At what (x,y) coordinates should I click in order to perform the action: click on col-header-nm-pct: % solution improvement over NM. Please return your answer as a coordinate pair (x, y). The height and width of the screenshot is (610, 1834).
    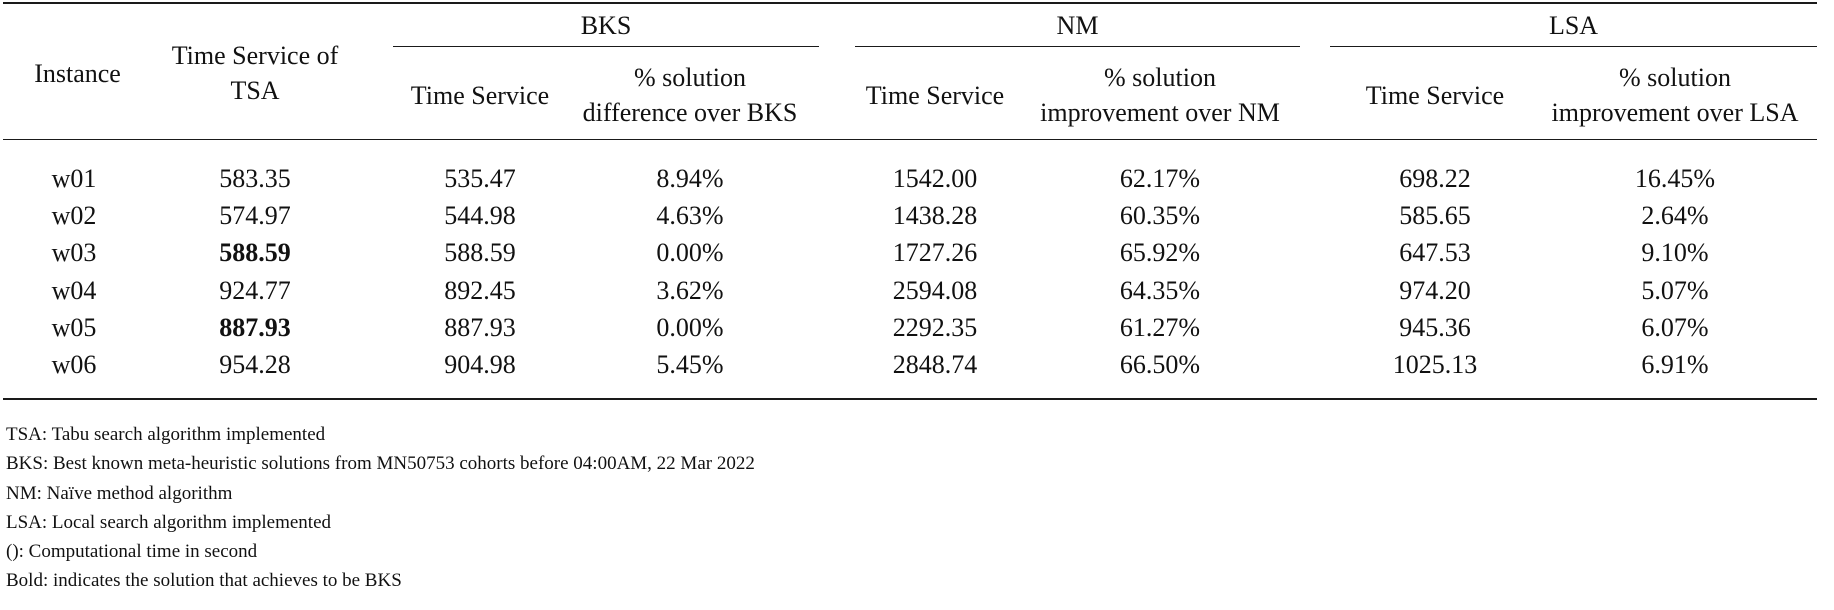
    Looking at the image, I should click on (1160, 95).